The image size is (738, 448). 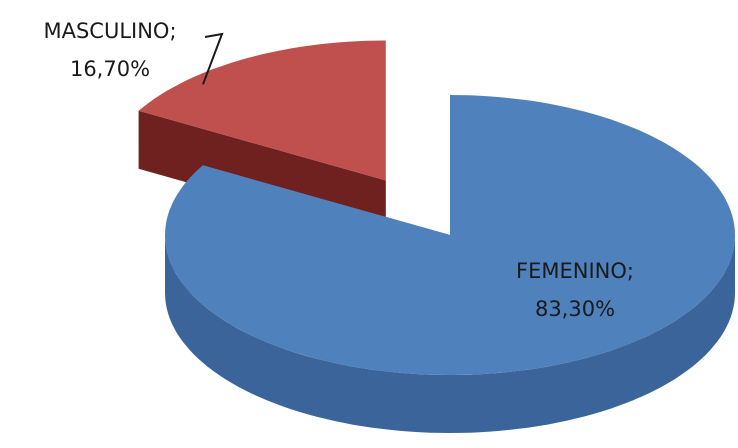 What do you see at coordinates (110, 69) in the screenshot?
I see `data-label-value: 16,70%` at bounding box center [110, 69].